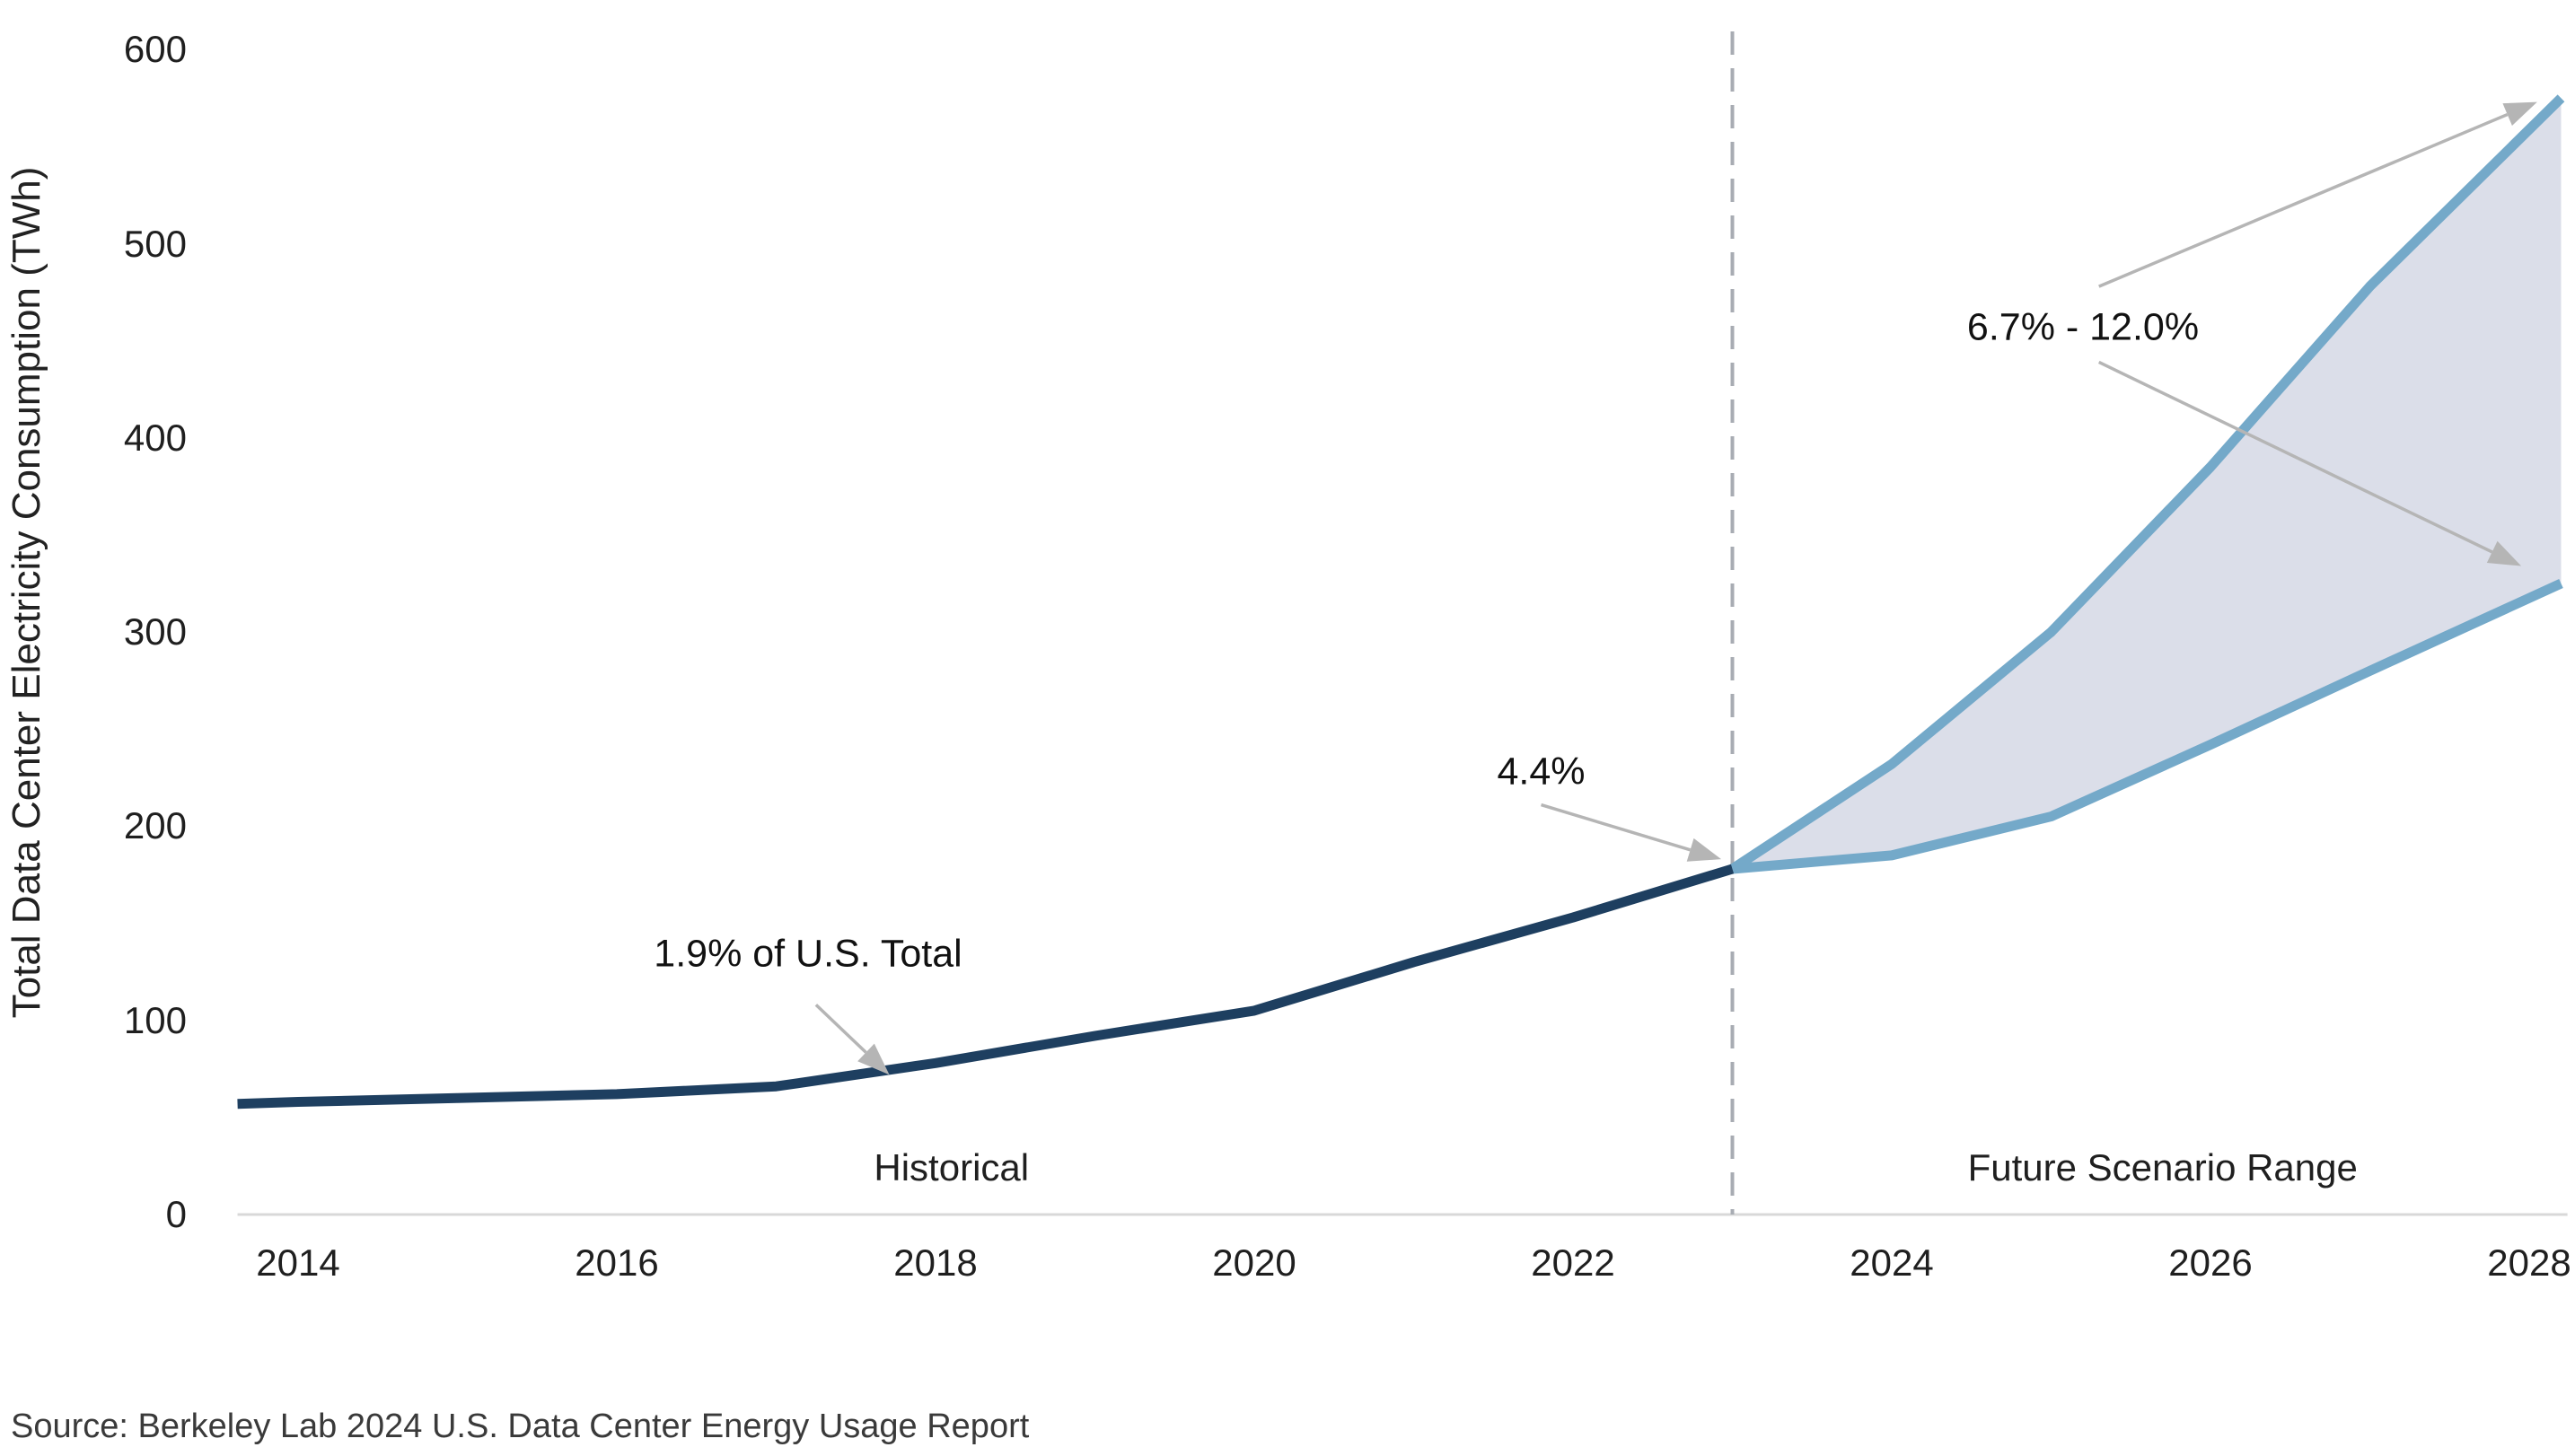 This screenshot has width=2575, height=1456. I want to click on annotation-text: 4.4%, so click(1542, 772).